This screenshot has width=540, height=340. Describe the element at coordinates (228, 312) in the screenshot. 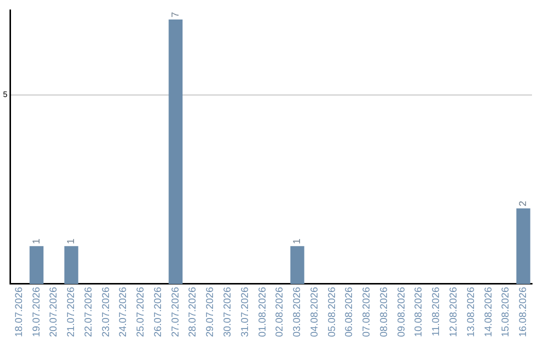

I see `x-tick-label: 30.07.2026` at that location.